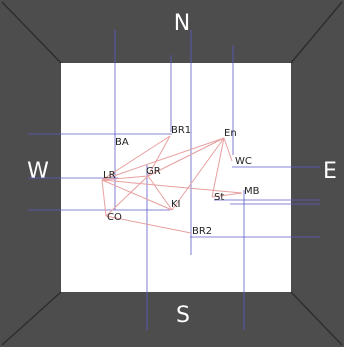  I want to click on node-label-wc: WC, so click(243, 161).